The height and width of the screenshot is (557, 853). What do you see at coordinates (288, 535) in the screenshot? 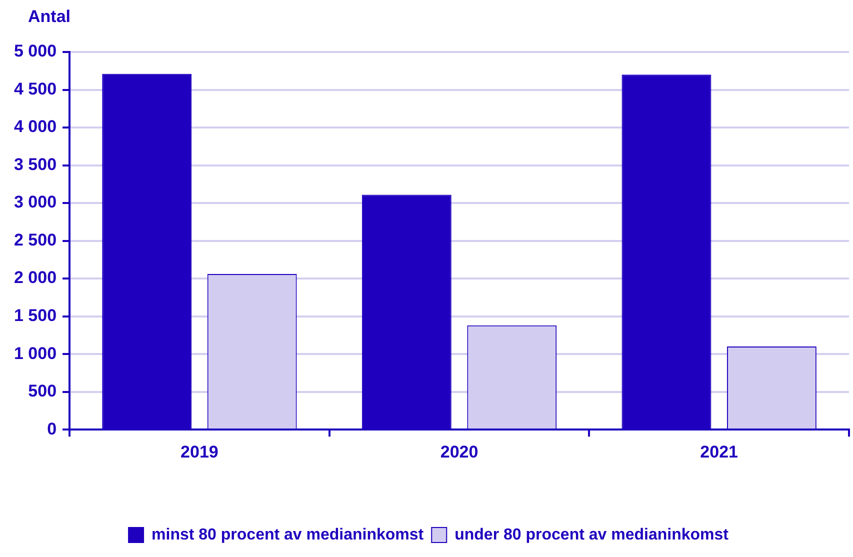
I see `legend-label: minst 80 procent av medianinkomst` at bounding box center [288, 535].